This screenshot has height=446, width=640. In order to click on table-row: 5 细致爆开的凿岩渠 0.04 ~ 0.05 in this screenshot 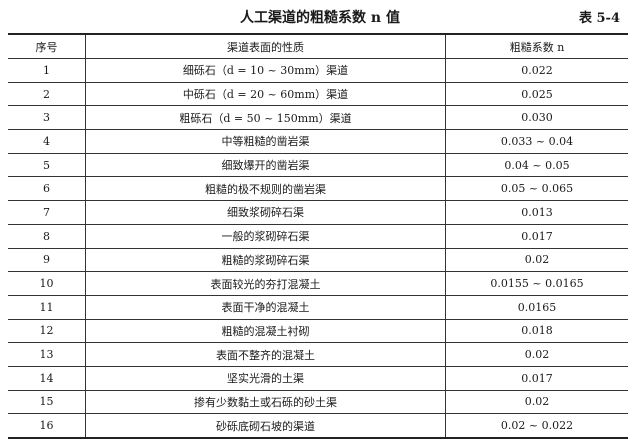, I will do `click(318, 165)`.